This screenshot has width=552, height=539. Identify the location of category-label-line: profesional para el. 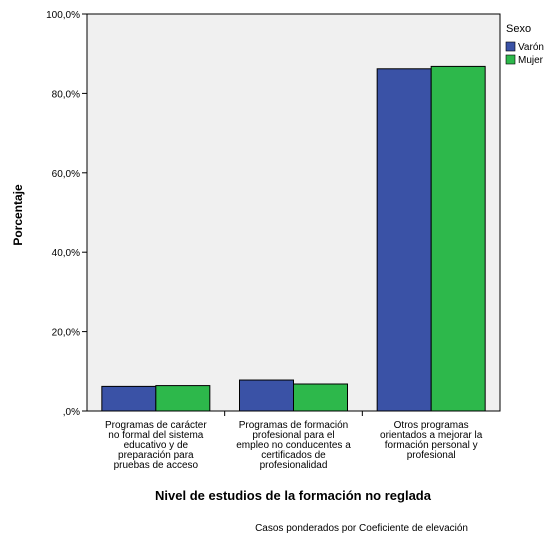
(293, 435).